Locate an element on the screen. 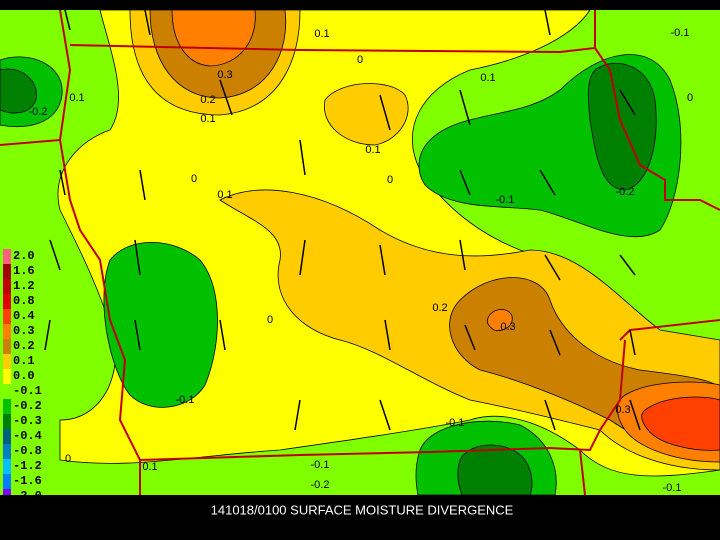 This screenshot has height=540, width=720. legend-label: -0.4 is located at coordinates (27, 436).